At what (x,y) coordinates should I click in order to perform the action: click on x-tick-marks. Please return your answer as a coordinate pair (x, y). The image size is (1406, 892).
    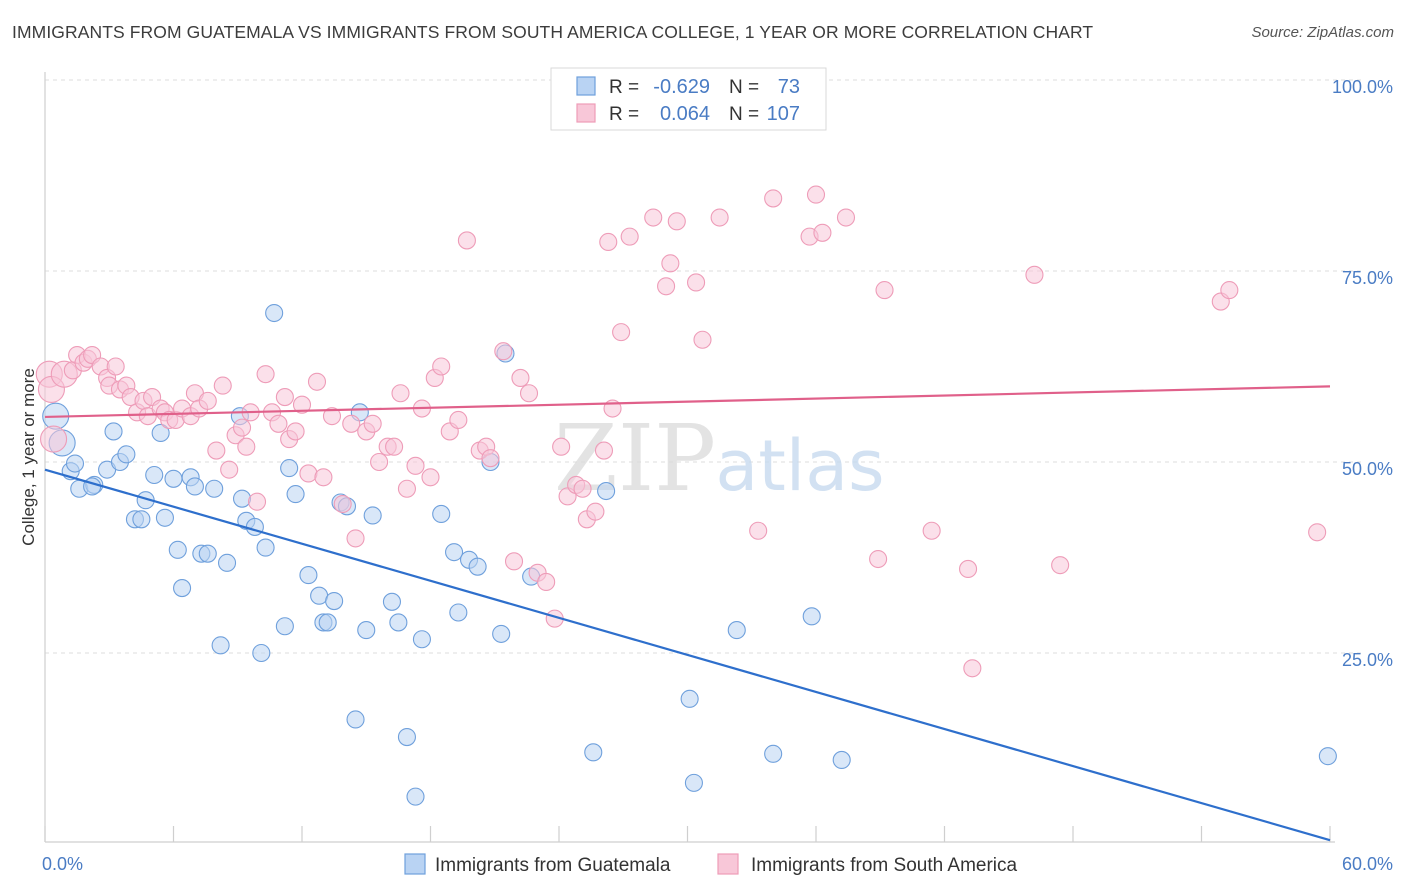
    Looking at the image, I should click on (687, 834).